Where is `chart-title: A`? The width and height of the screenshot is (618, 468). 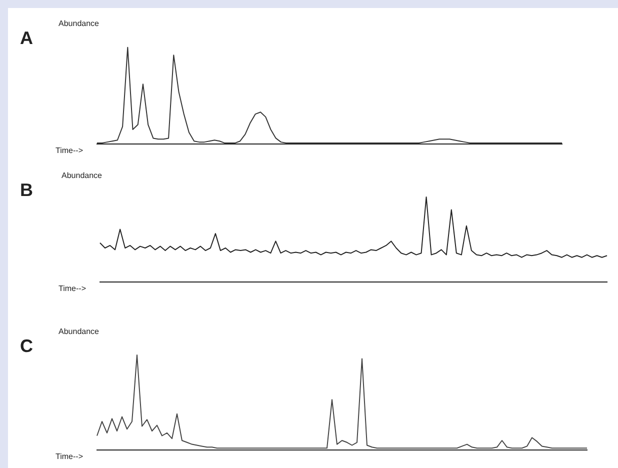
chart-title: A is located at coordinates (26, 38).